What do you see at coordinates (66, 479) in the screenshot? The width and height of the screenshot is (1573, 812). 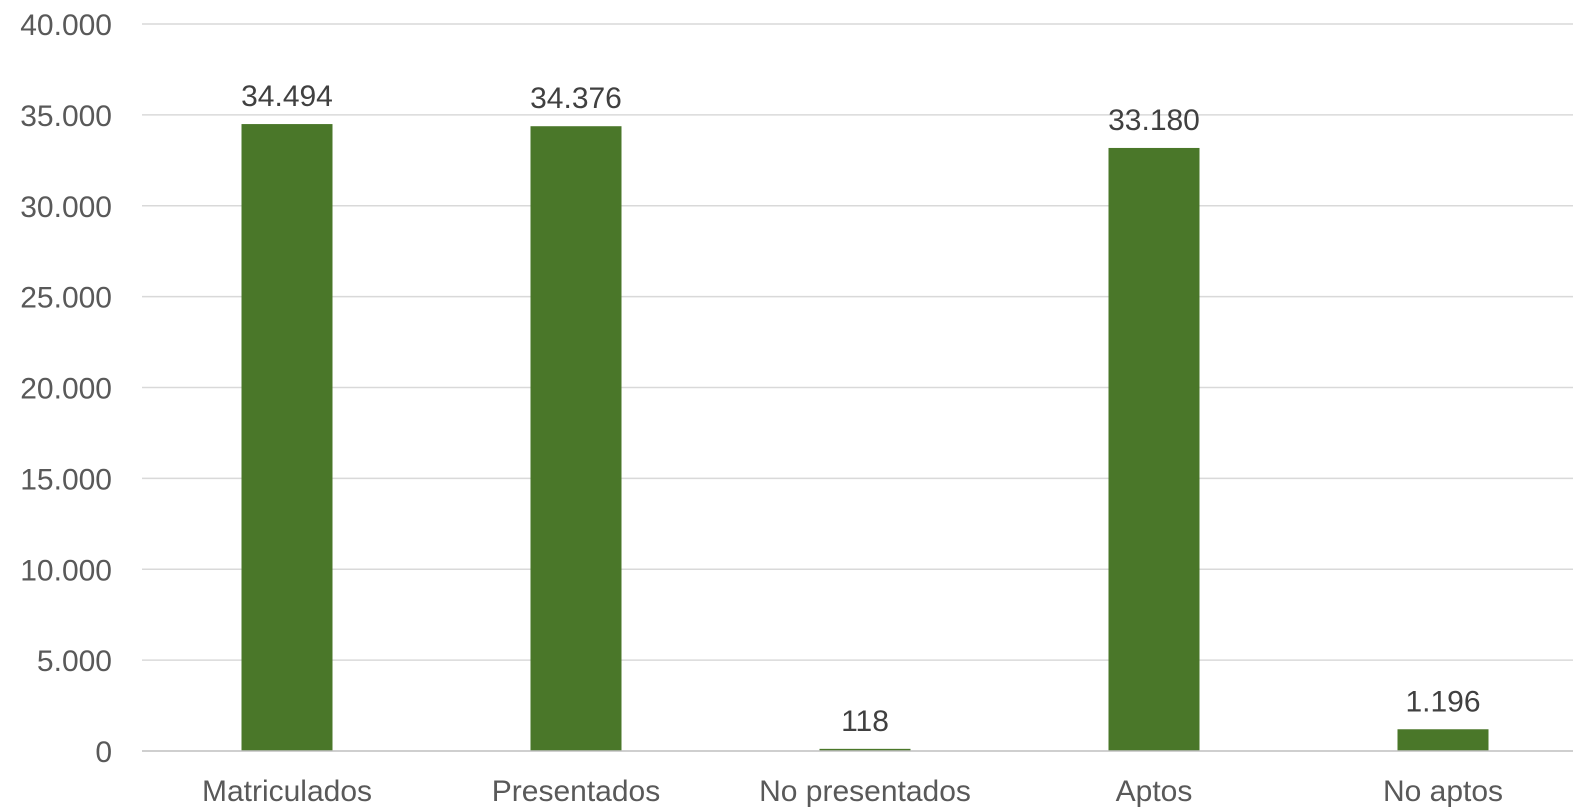 I see `y-tick-label: 15.000` at bounding box center [66, 479].